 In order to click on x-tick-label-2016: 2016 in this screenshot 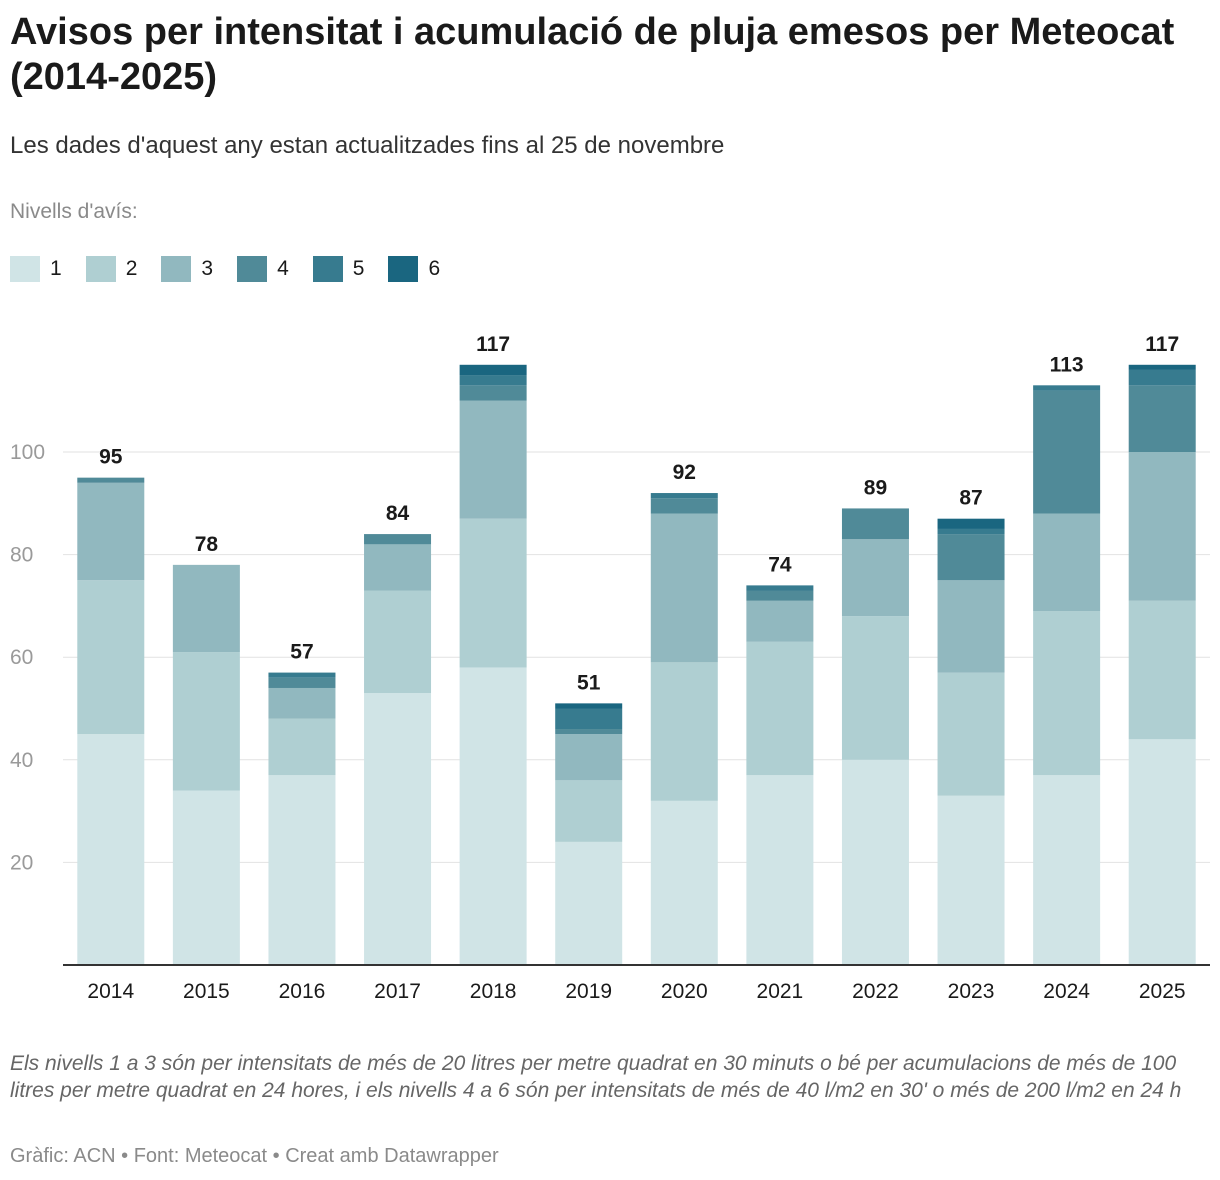, I will do `click(302, 991)`.